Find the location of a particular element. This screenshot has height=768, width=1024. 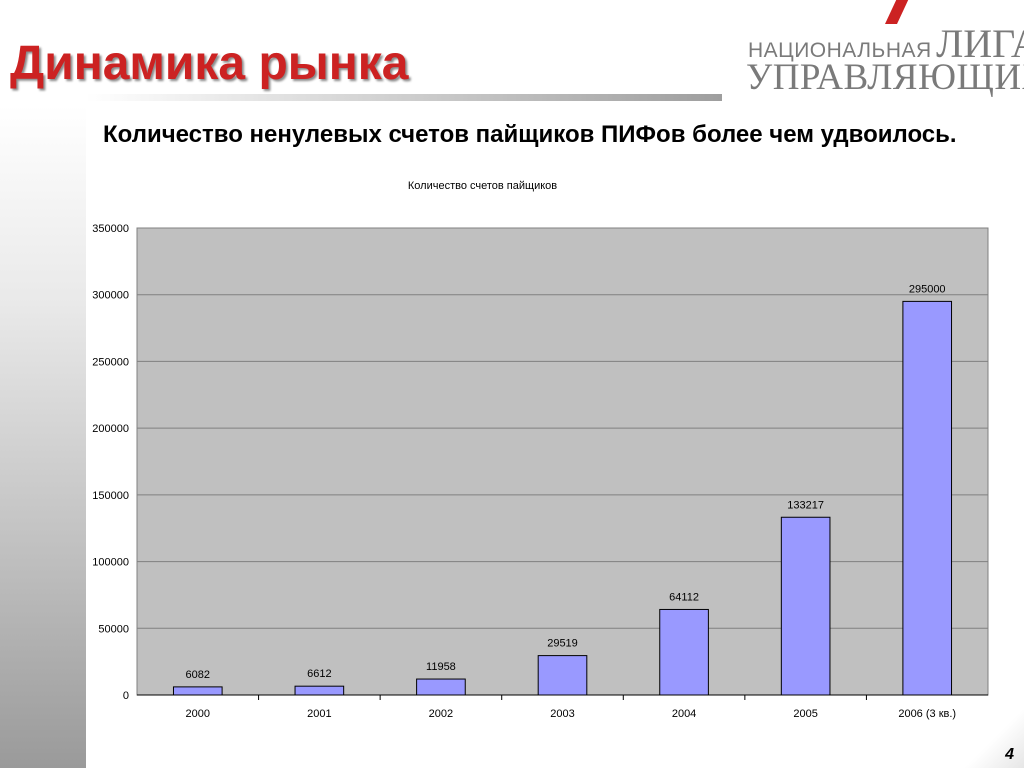

logo-word-upravlyayushchikh: УПРАВЛЯЮЩИХ is located at coordinates (885, 77).